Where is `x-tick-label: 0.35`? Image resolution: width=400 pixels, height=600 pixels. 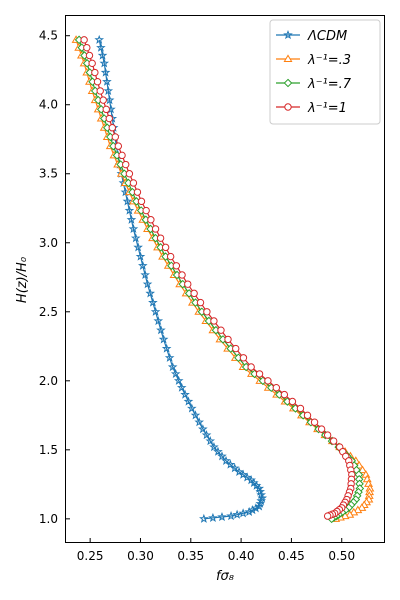
x-tick-label: 0.35 is located at coordinates (190, 556).